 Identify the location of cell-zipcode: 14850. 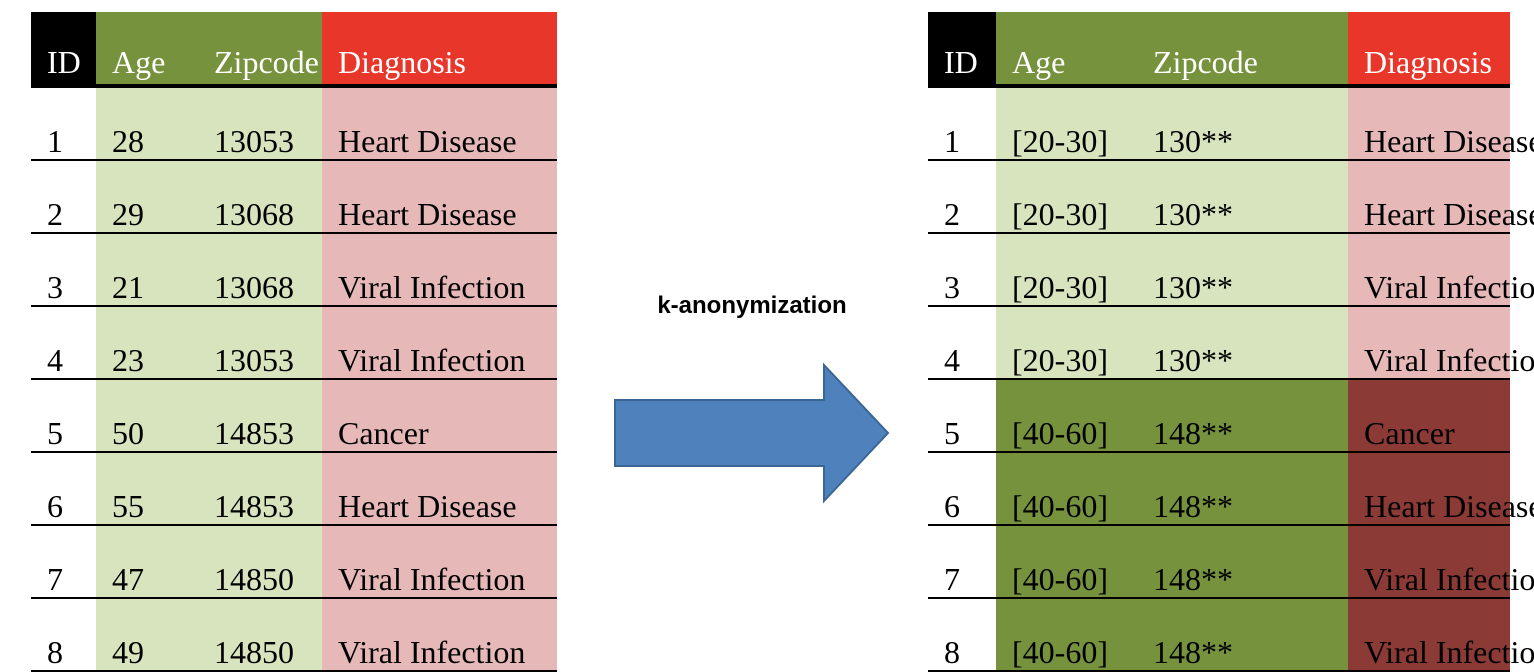
(260, 634).